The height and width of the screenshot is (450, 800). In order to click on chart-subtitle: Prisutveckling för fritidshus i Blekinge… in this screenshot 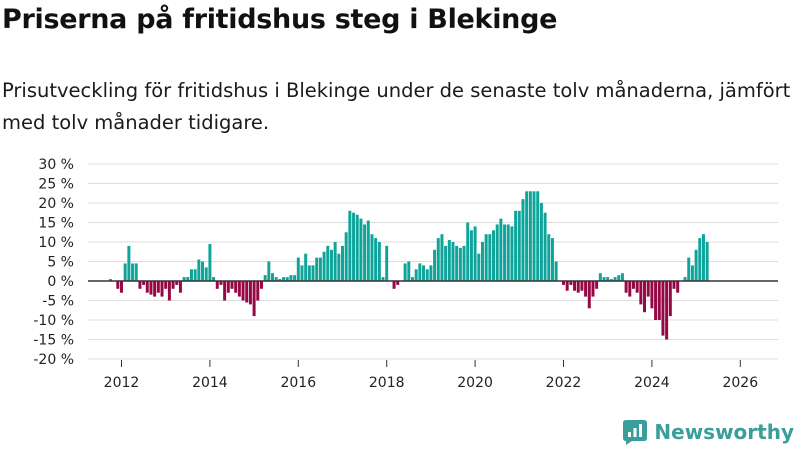, I will do `click(396, 106)`.